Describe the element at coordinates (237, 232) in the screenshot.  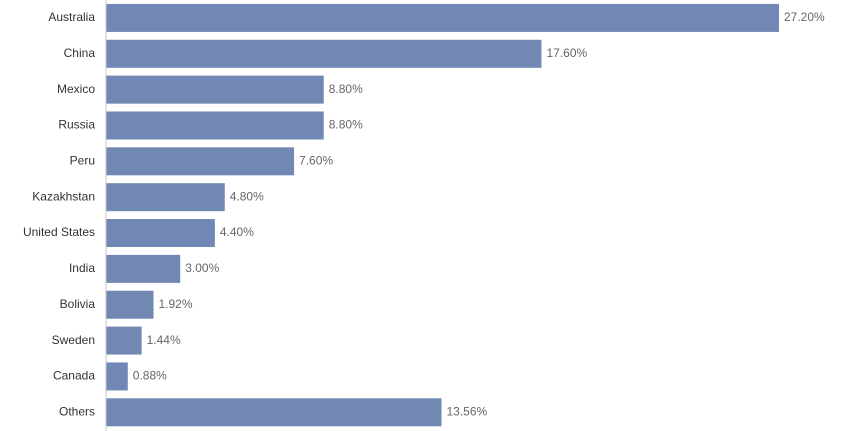
I see `value-label: 4.40%` at that location.